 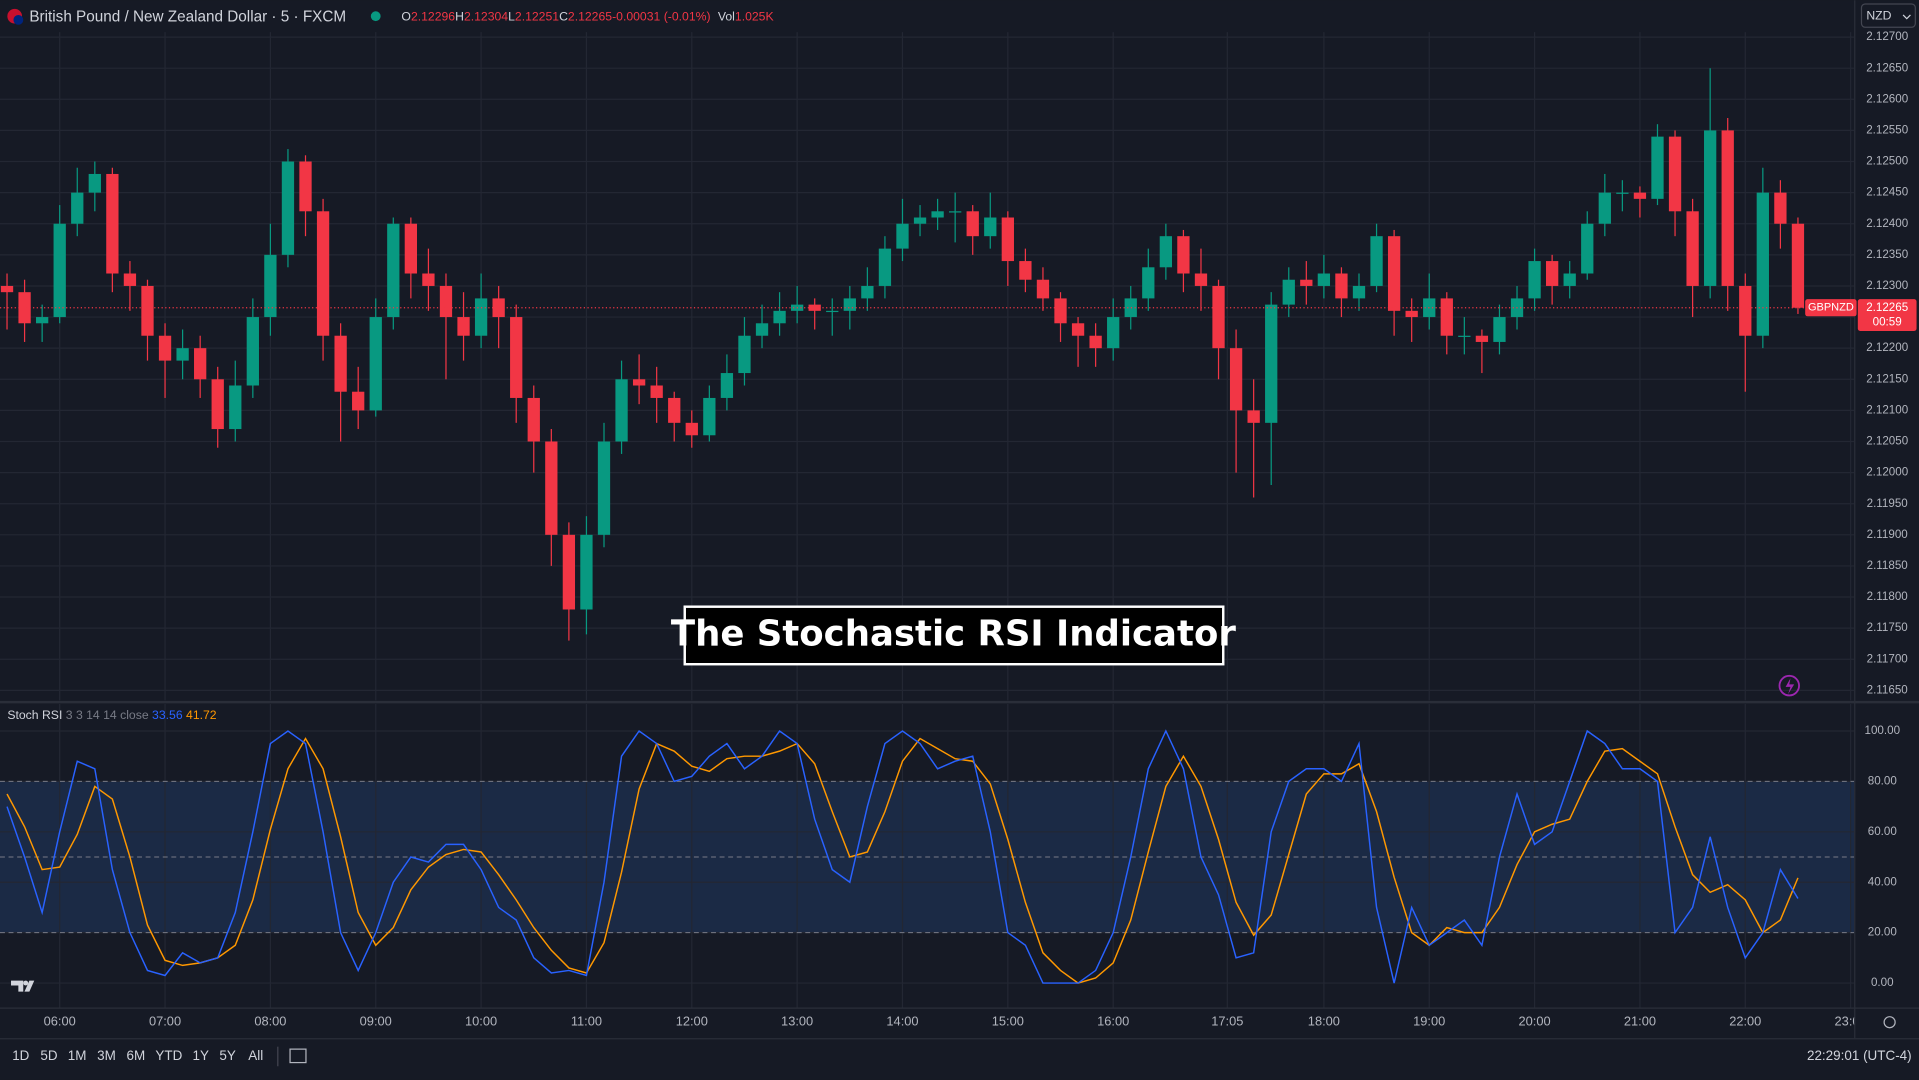 I want to click on settings-icon, so click(x=1889, y=1022).